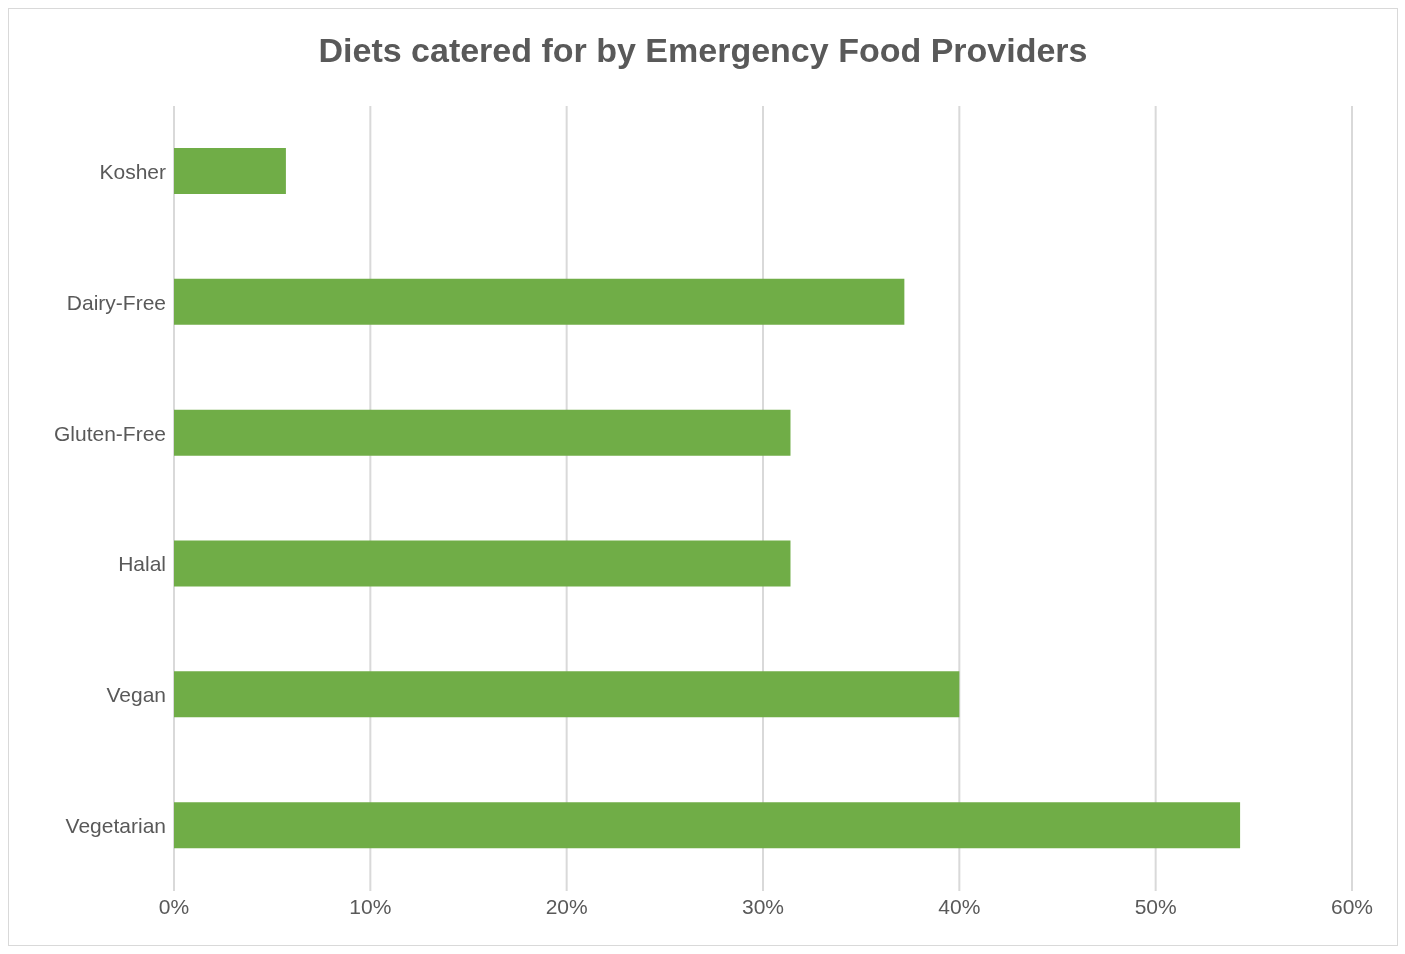 The image size is (1405, 954). Describe the element at coordinates (174, 906) in the screenshot. I see `x-tick-label: 0%` at that location.